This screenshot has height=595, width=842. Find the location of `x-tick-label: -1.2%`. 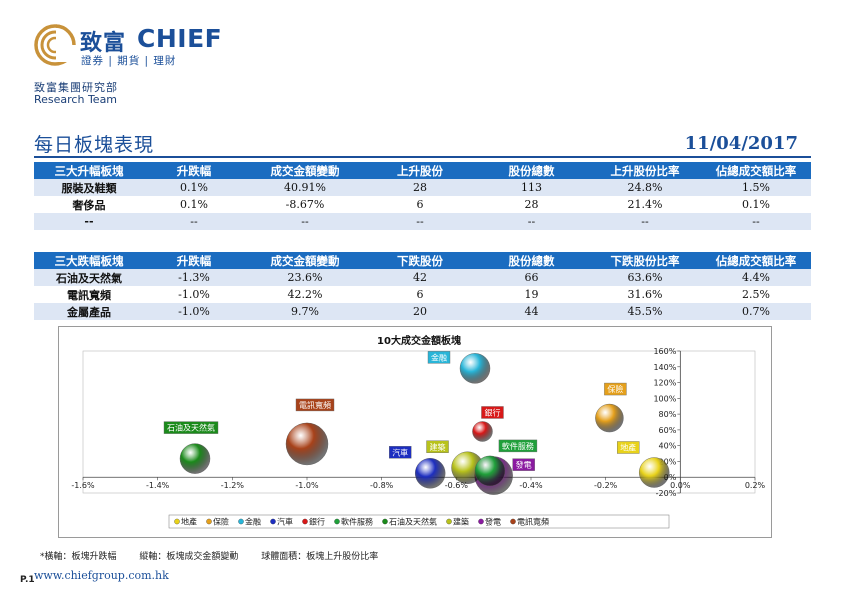

x-tick-label: -1.2% is located at coordinates (233, 485).